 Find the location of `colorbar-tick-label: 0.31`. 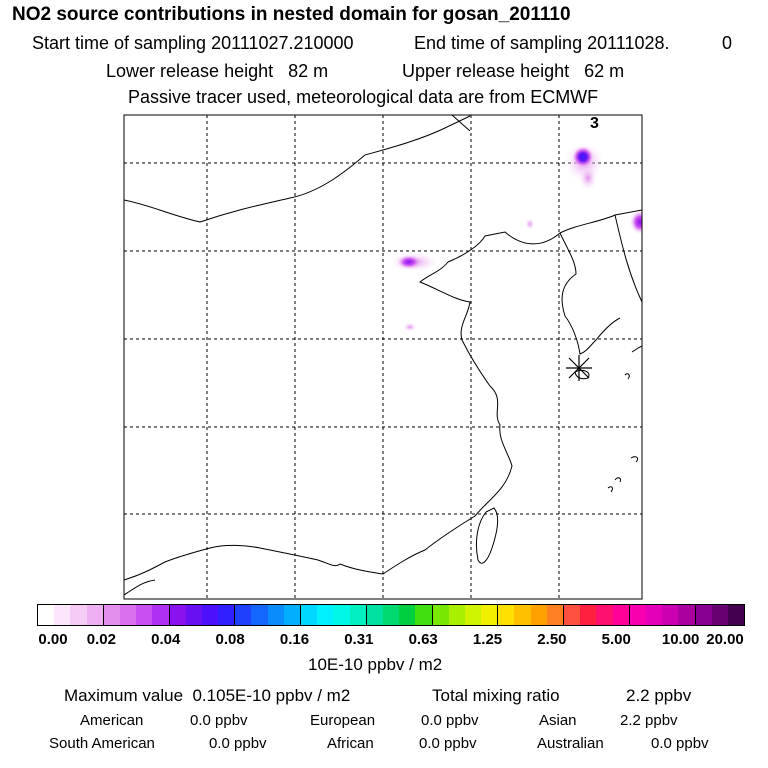

colorbar-tick-label: 0.31 is located at coordinates (359, 639).